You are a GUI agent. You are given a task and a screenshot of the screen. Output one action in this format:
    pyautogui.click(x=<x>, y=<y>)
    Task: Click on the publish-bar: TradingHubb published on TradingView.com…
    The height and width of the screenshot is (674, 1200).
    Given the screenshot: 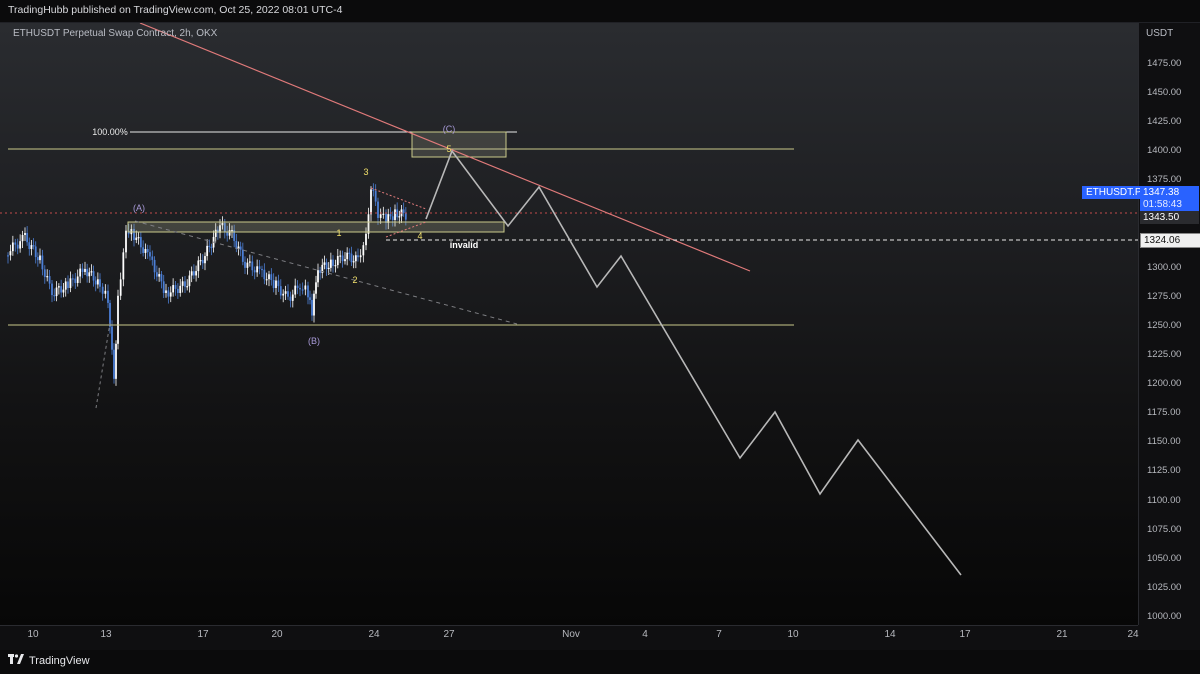 What is the action you would take?
    pyautogui.click(x=600, y=11)
    